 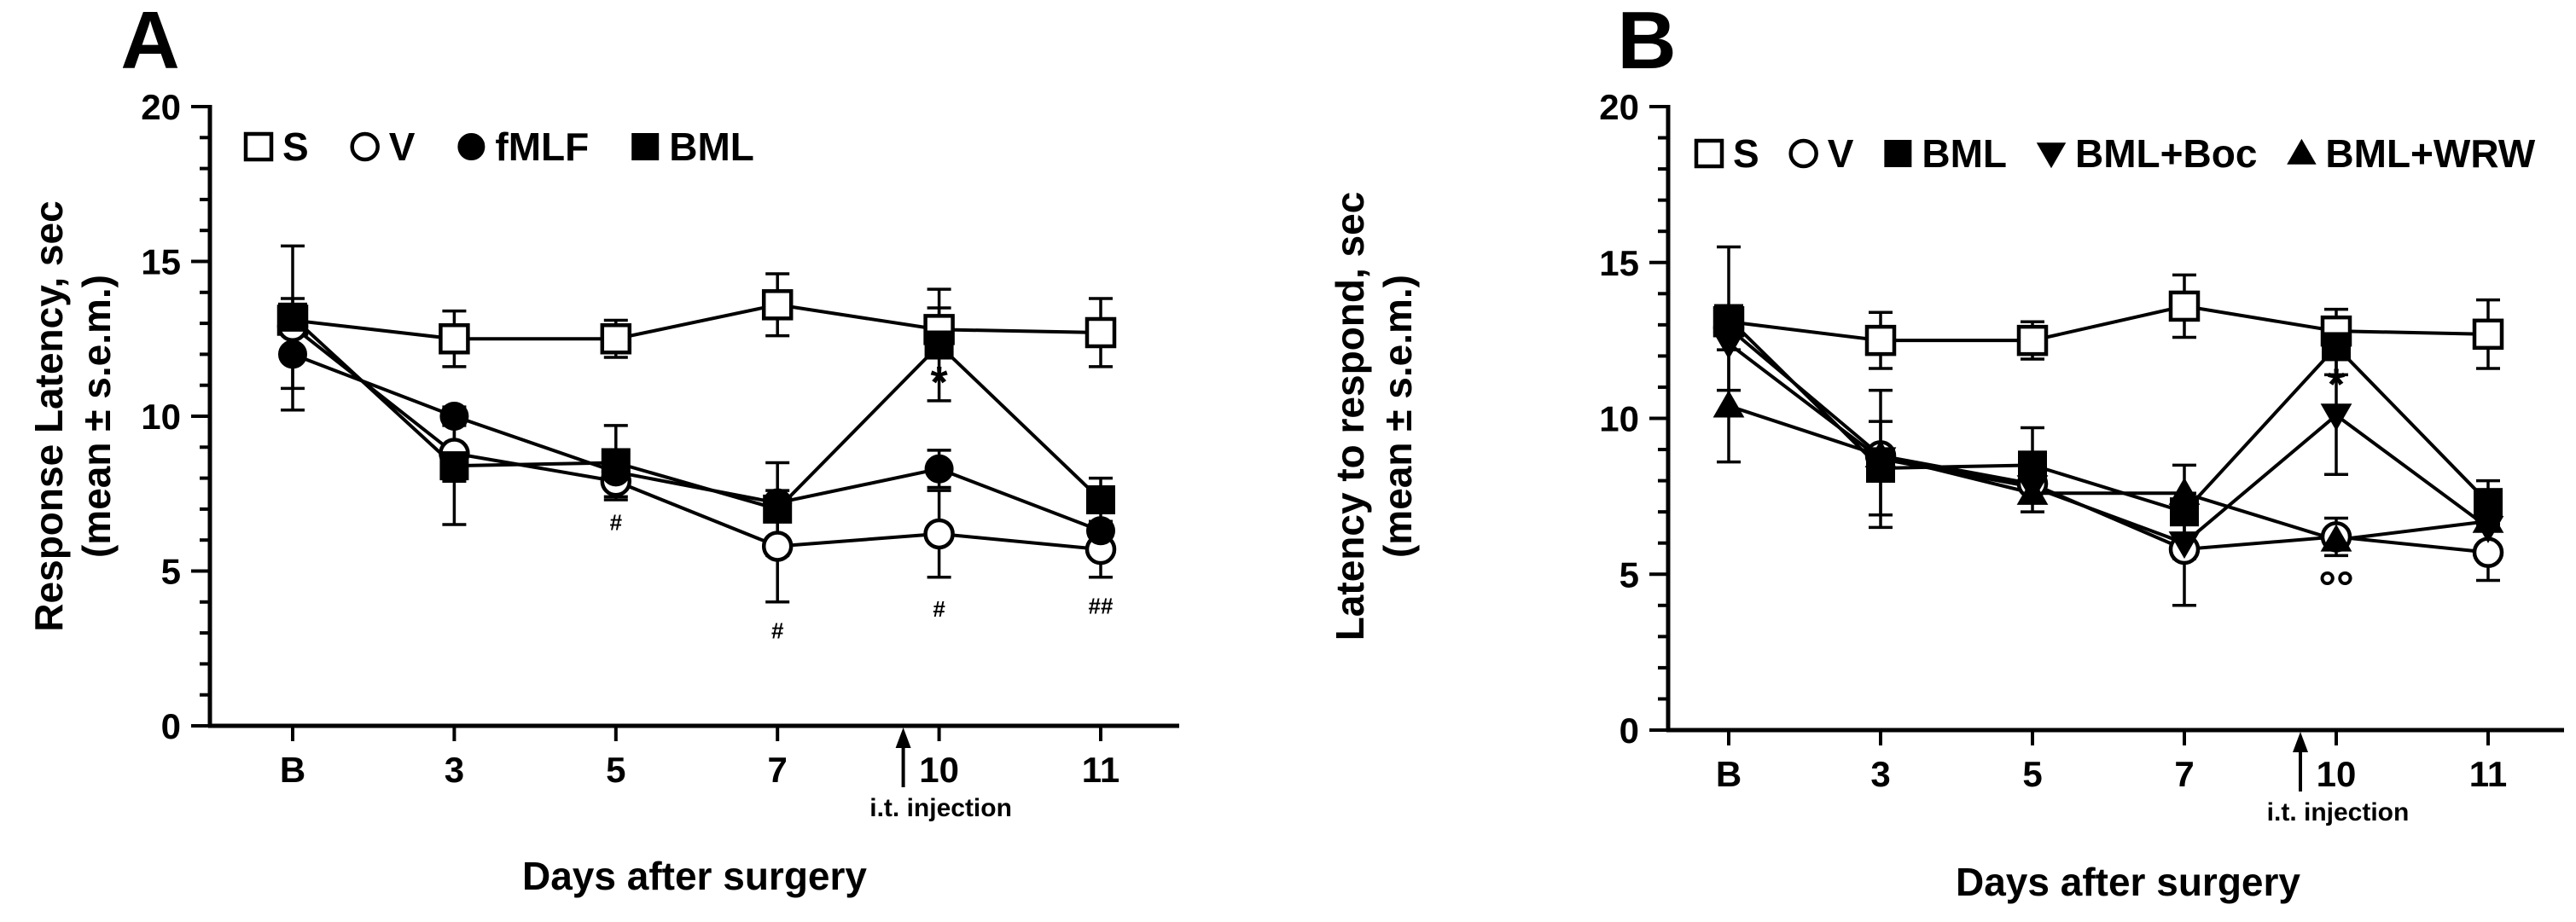 What do you see at coordinates (2166, 154) in the screenshot?
I see `legend-label-BML+Boc: BML+Boc` at bounding box center [2166, 154].